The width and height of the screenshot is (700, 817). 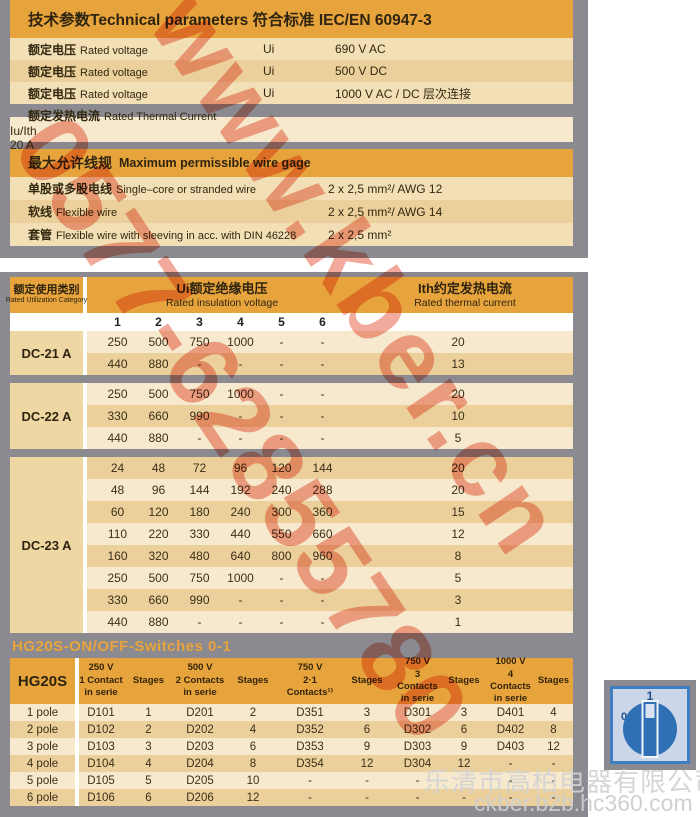 What do you see at coordinates (240, 394) in the screenshot?
I see `voltage-cell: 1000` at bounding box center [240, 394].